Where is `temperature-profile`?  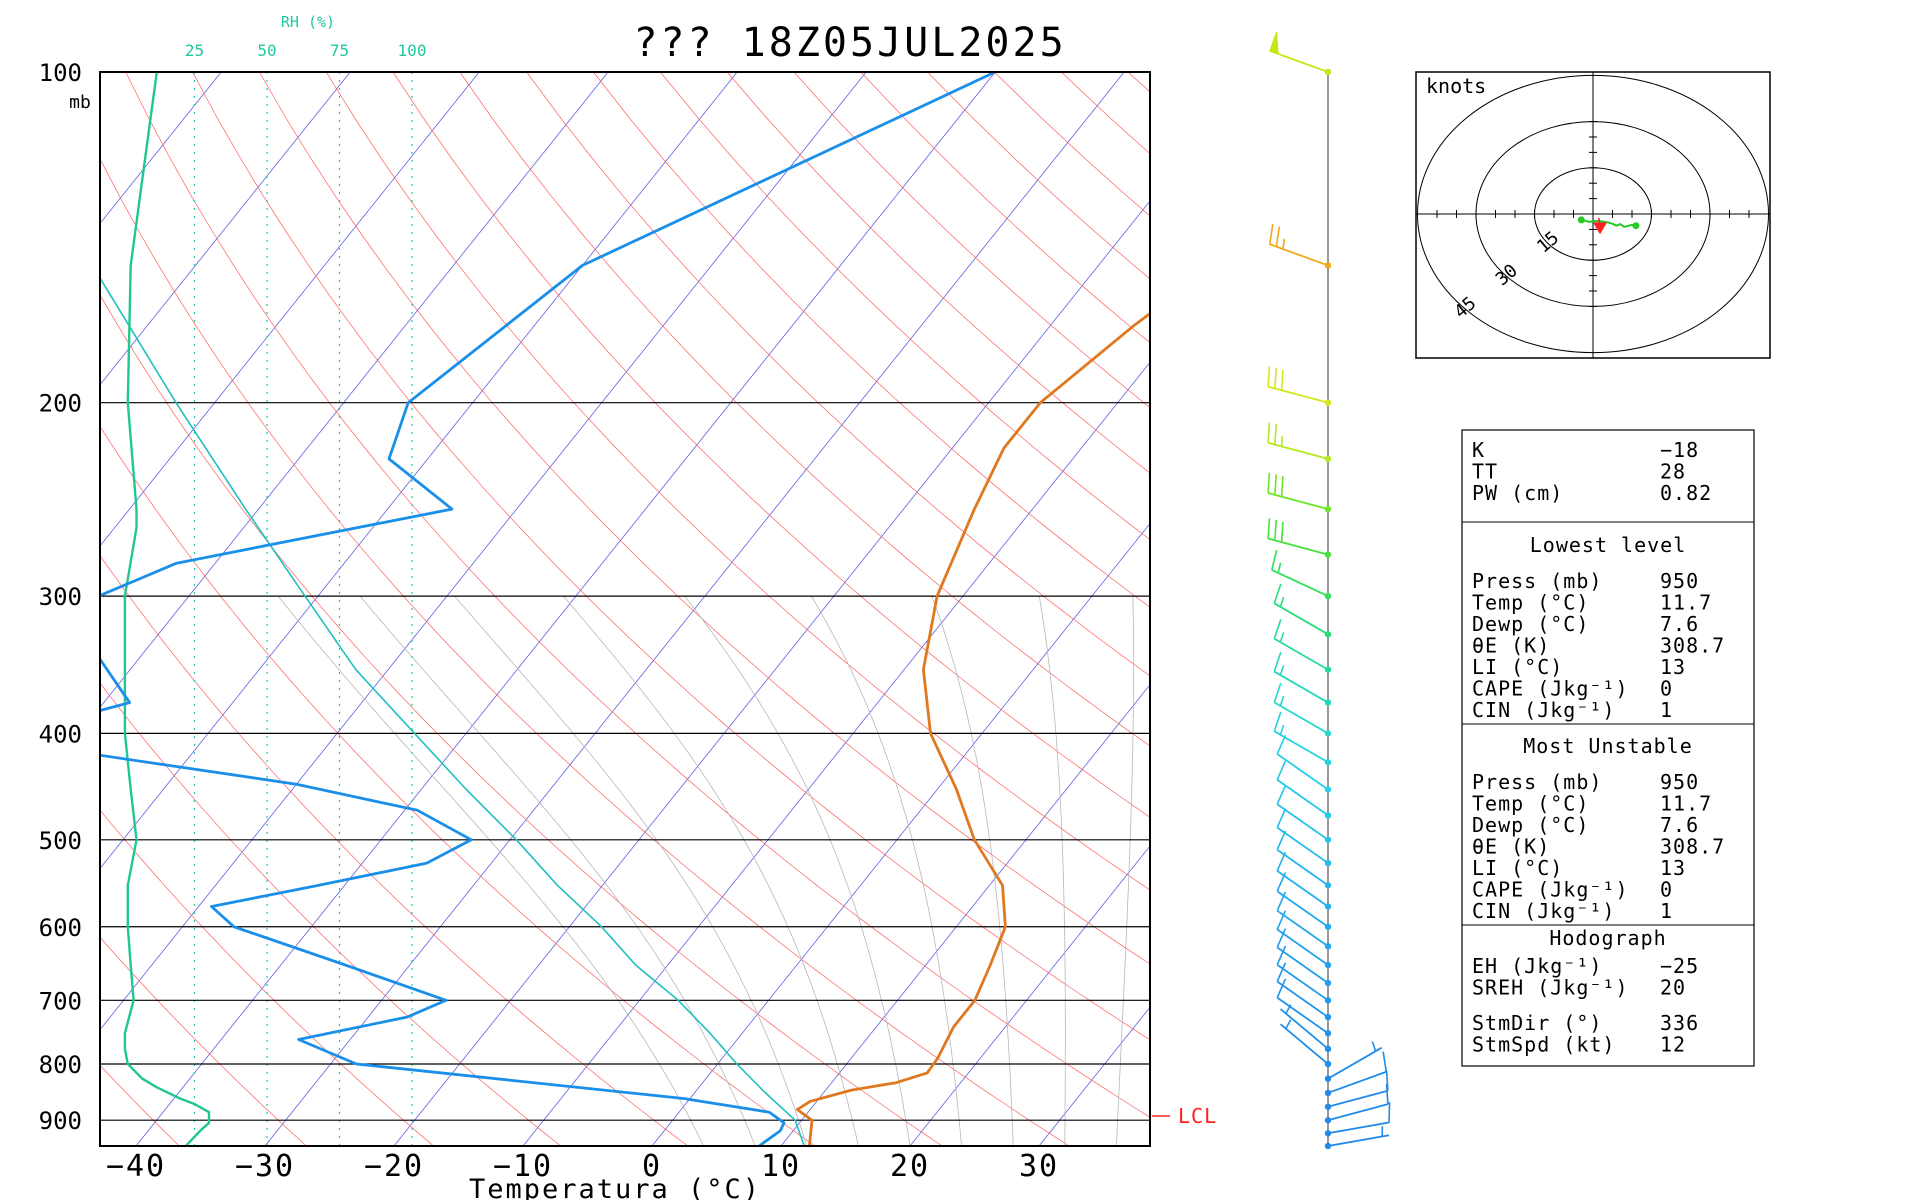
temperature-profile is located at coordinates (972, 728).